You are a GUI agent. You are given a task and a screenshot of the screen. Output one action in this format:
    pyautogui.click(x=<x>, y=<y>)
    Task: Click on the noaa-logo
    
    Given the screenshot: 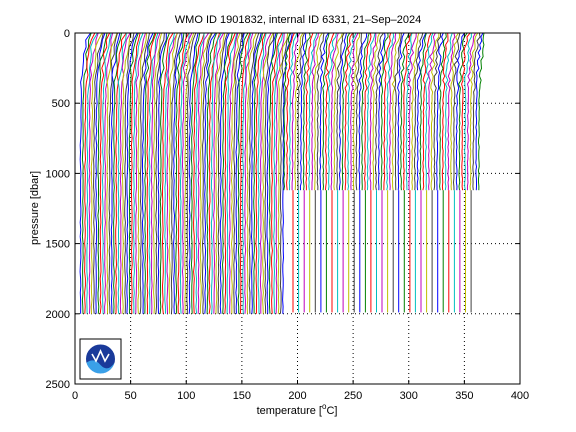 What is the action you would take?
    pyautogui.click(x=100, y=359)
    